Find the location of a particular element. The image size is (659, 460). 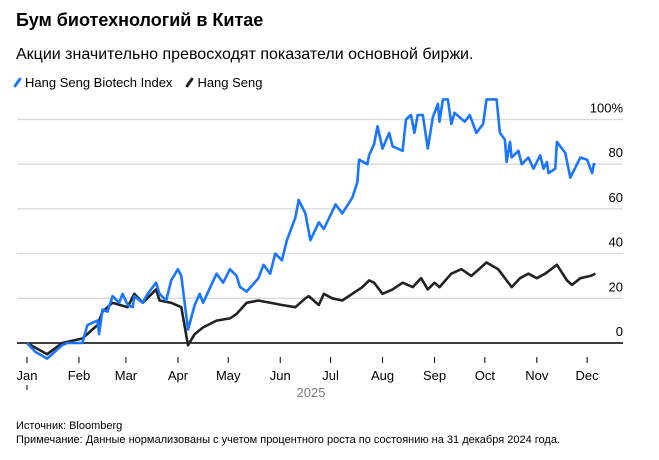

y-tick-label: 40 is located at coordinates (616, 242).